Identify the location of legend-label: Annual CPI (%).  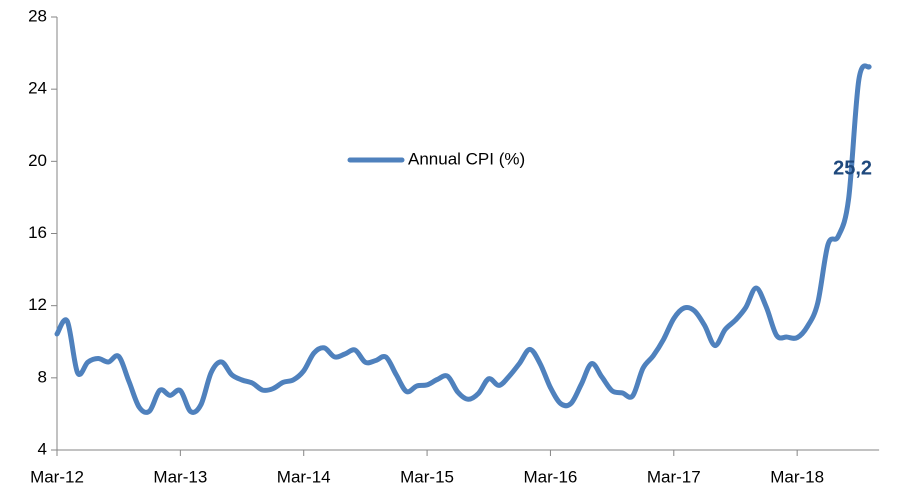
(466, 158).